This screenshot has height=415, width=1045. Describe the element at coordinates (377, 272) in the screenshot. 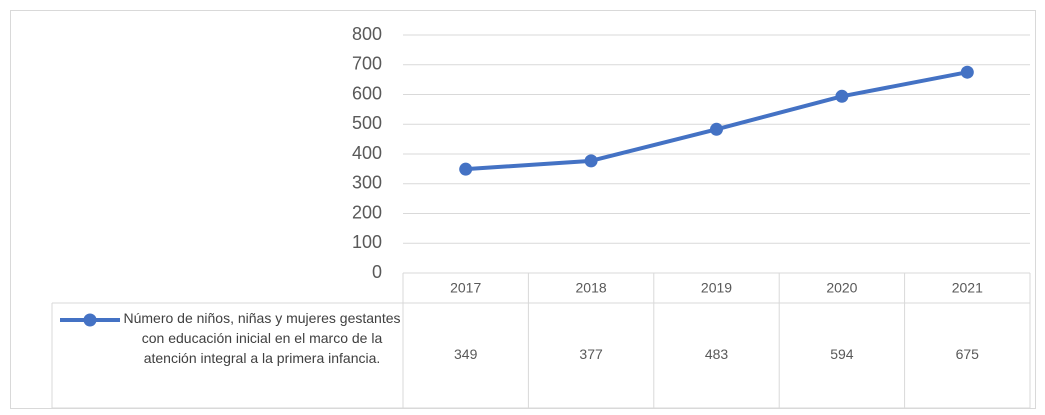

I see `y-tick-label: 0` at that location.